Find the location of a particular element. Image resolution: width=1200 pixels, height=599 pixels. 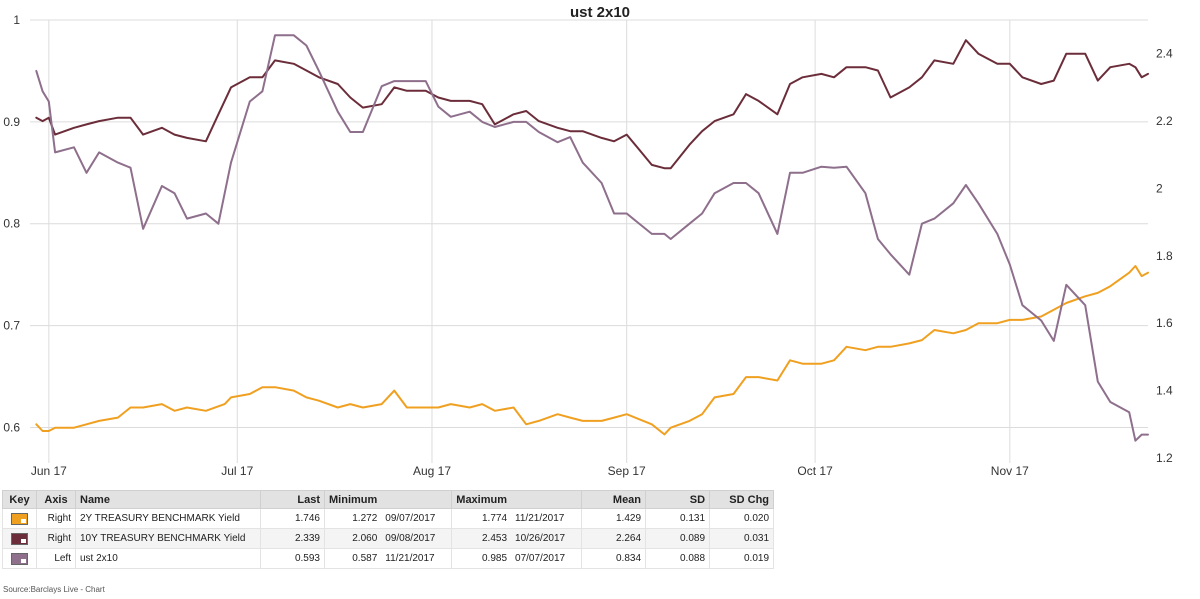

mean-cell: 0.834 is located at coordinates (614, 558).